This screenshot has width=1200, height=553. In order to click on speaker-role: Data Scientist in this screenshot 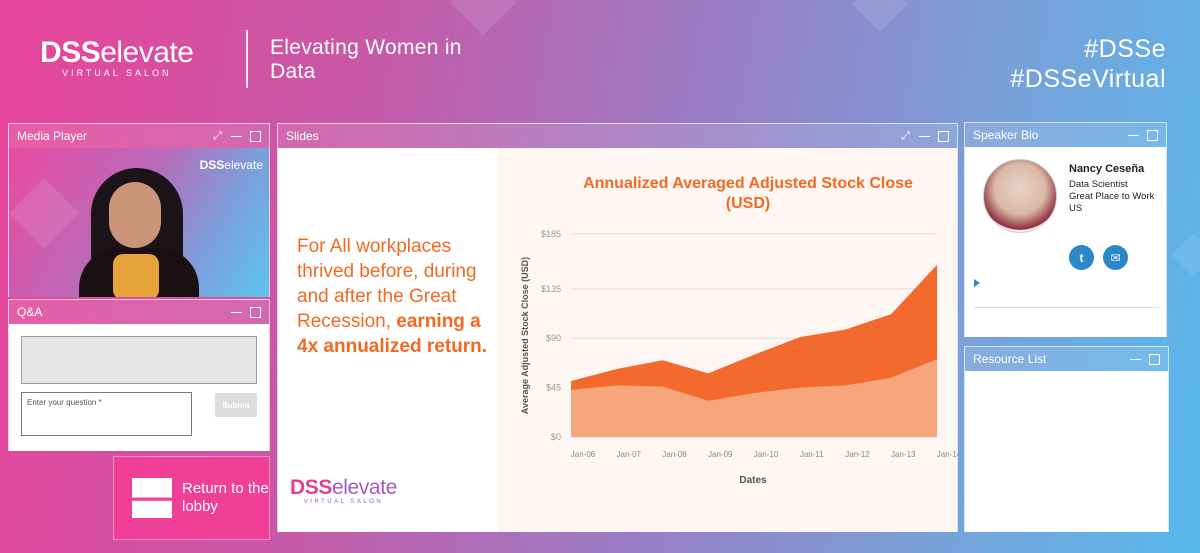, I will do `click(1098, 184)`.